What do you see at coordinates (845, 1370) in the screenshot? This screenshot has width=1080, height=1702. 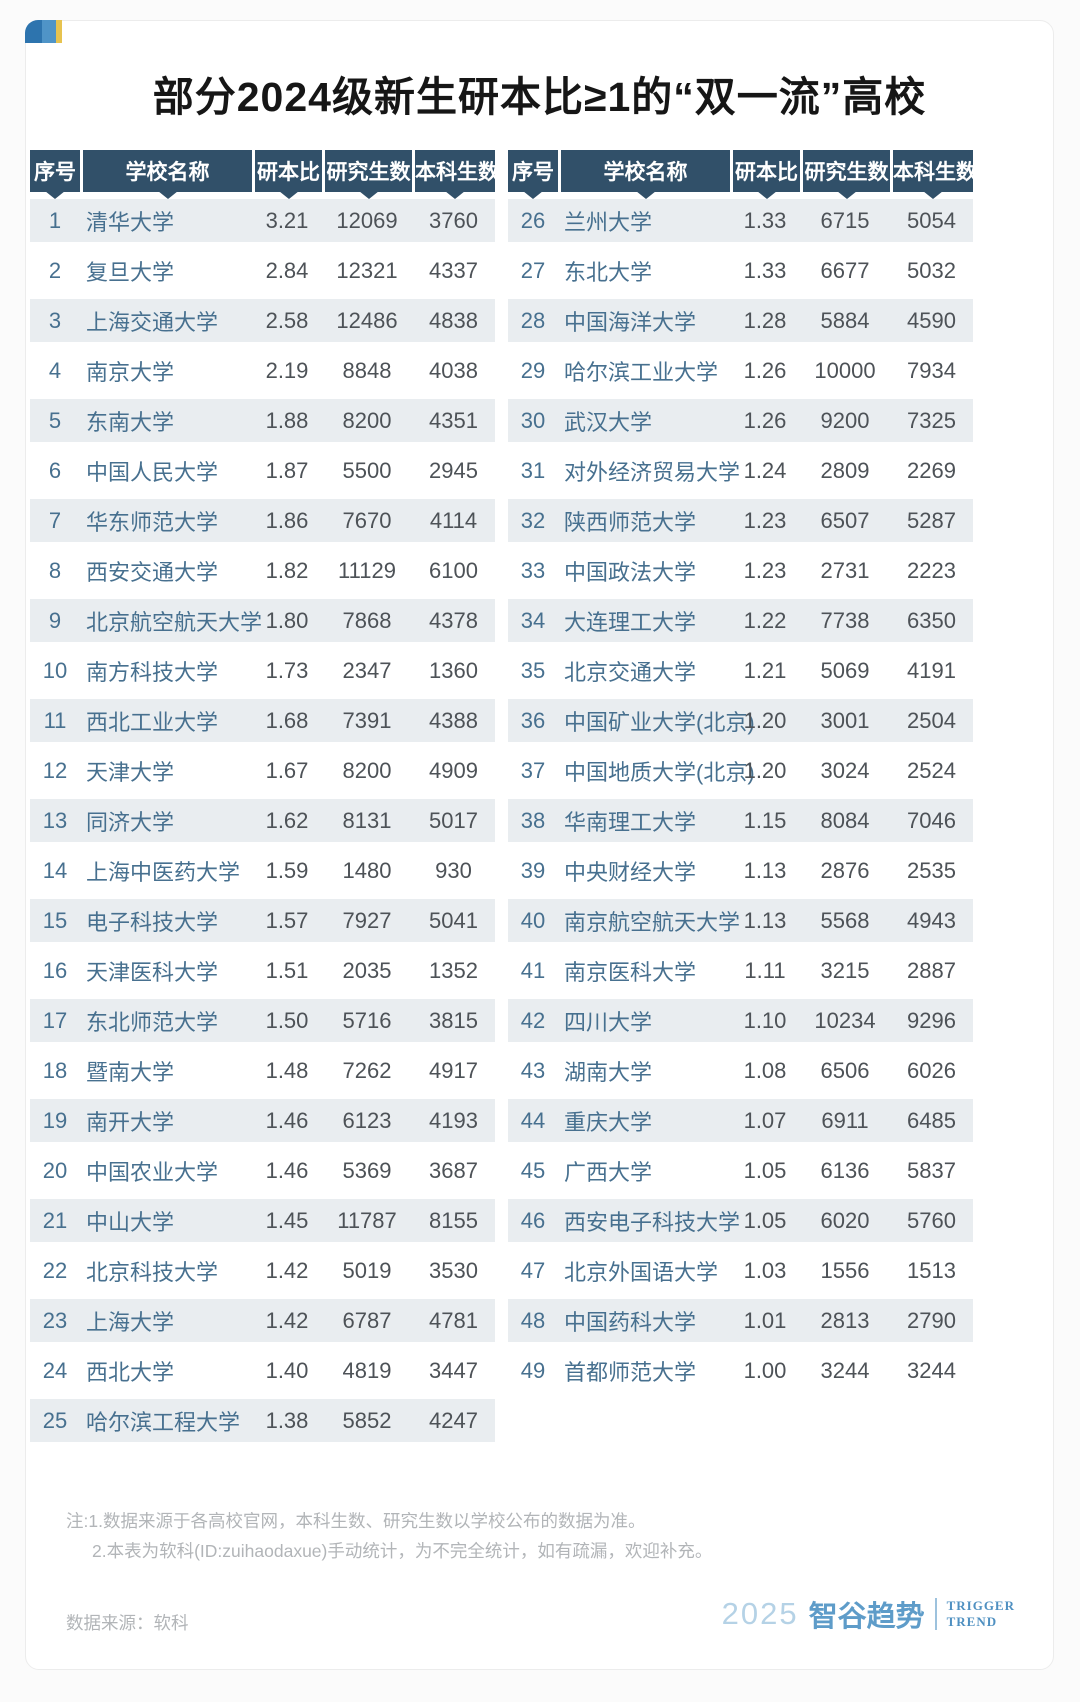 I see `grad-count-cell: 3244` at bounding box center [845, 1370].